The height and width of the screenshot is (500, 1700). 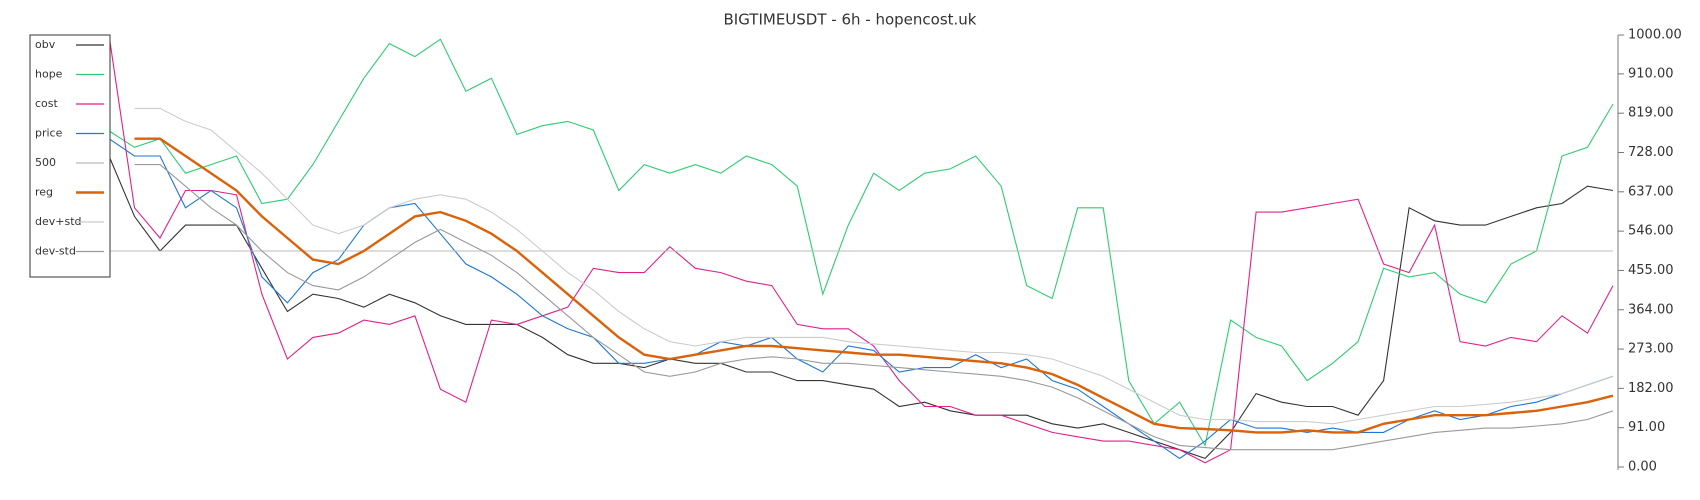 I want to click on y-tick-label: 91.00, so click(x=1646, y=427).